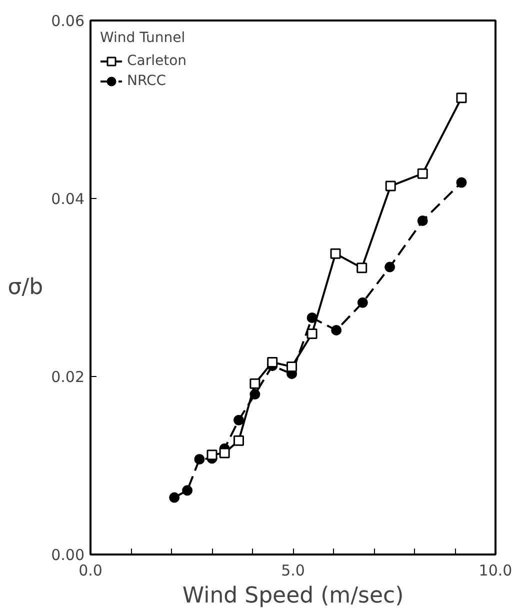 This screenshot has width=525, height=611. Describe the element at coordinates (293, 571) in the screenshot. I see `x-tick-label: 5.0` at that location.